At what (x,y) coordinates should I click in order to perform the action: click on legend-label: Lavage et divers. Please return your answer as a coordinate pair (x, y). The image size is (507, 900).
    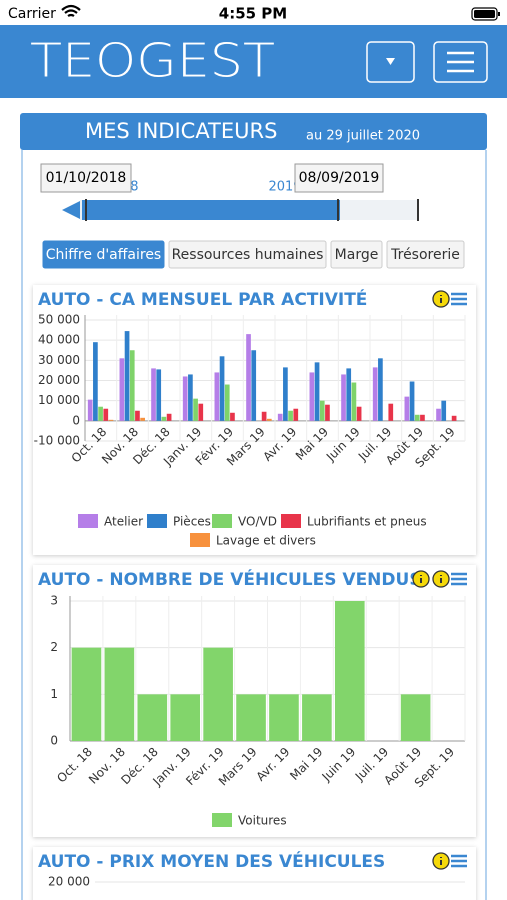
    Looking at the image, I should click on (266, 541).